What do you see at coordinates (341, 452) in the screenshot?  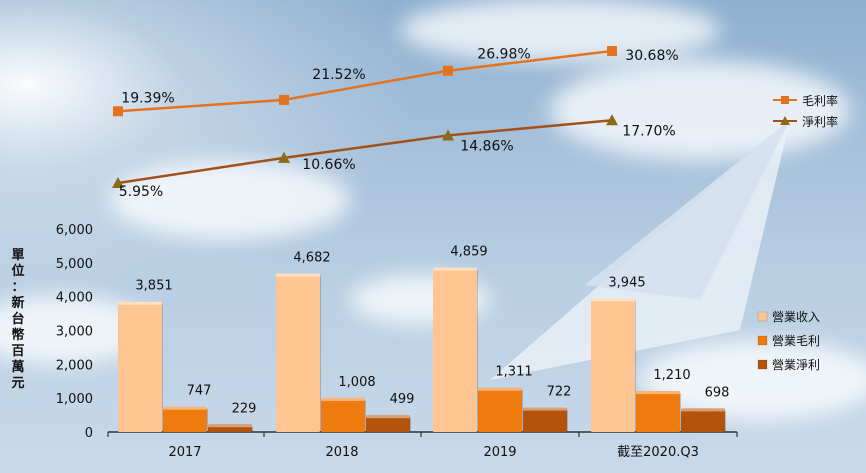 I see `x-tick-label: 2018` at bounding box center [341, 452].